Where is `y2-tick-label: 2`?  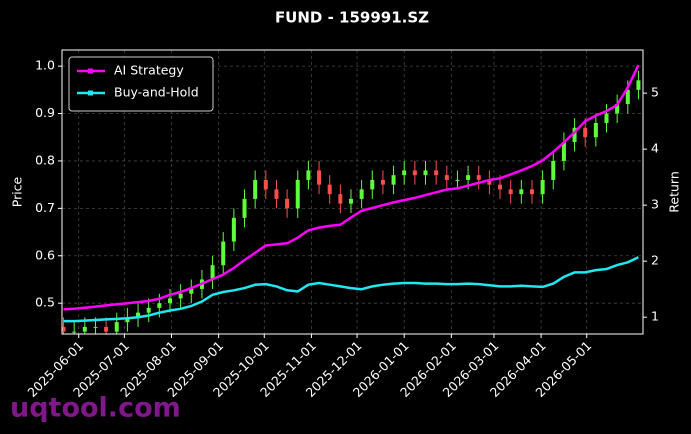
y2-tick-label: 2 is located at coordinates (655, 260).